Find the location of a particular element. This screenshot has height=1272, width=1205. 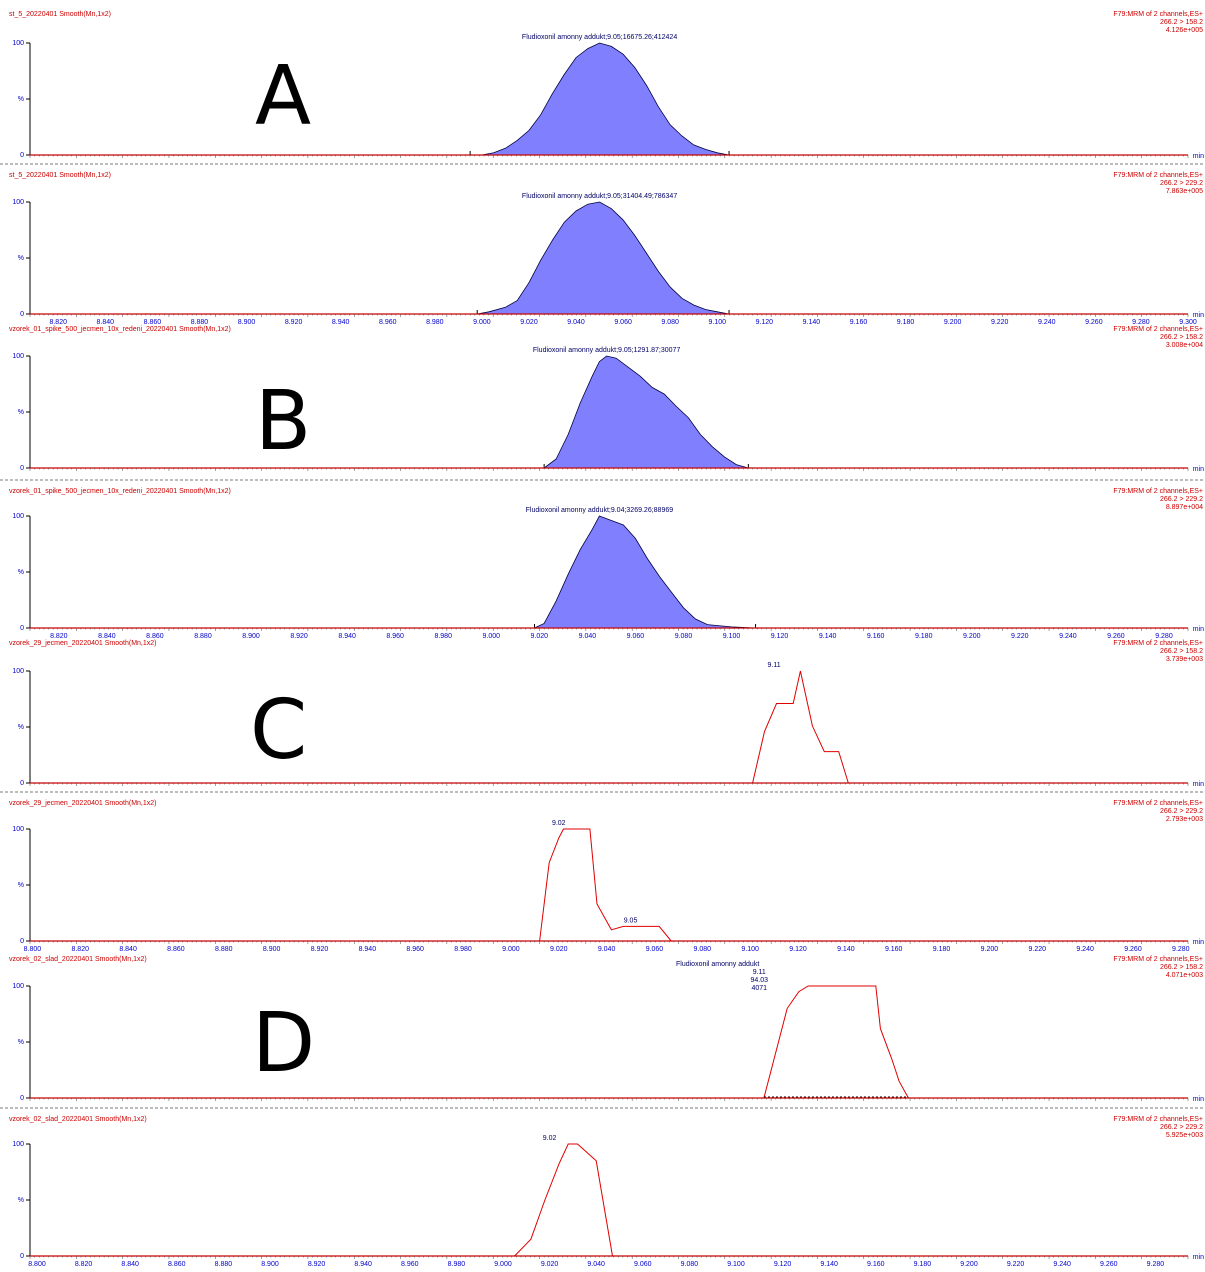

x-tick-label: 8.900 is located at coordinates (270, 1264).